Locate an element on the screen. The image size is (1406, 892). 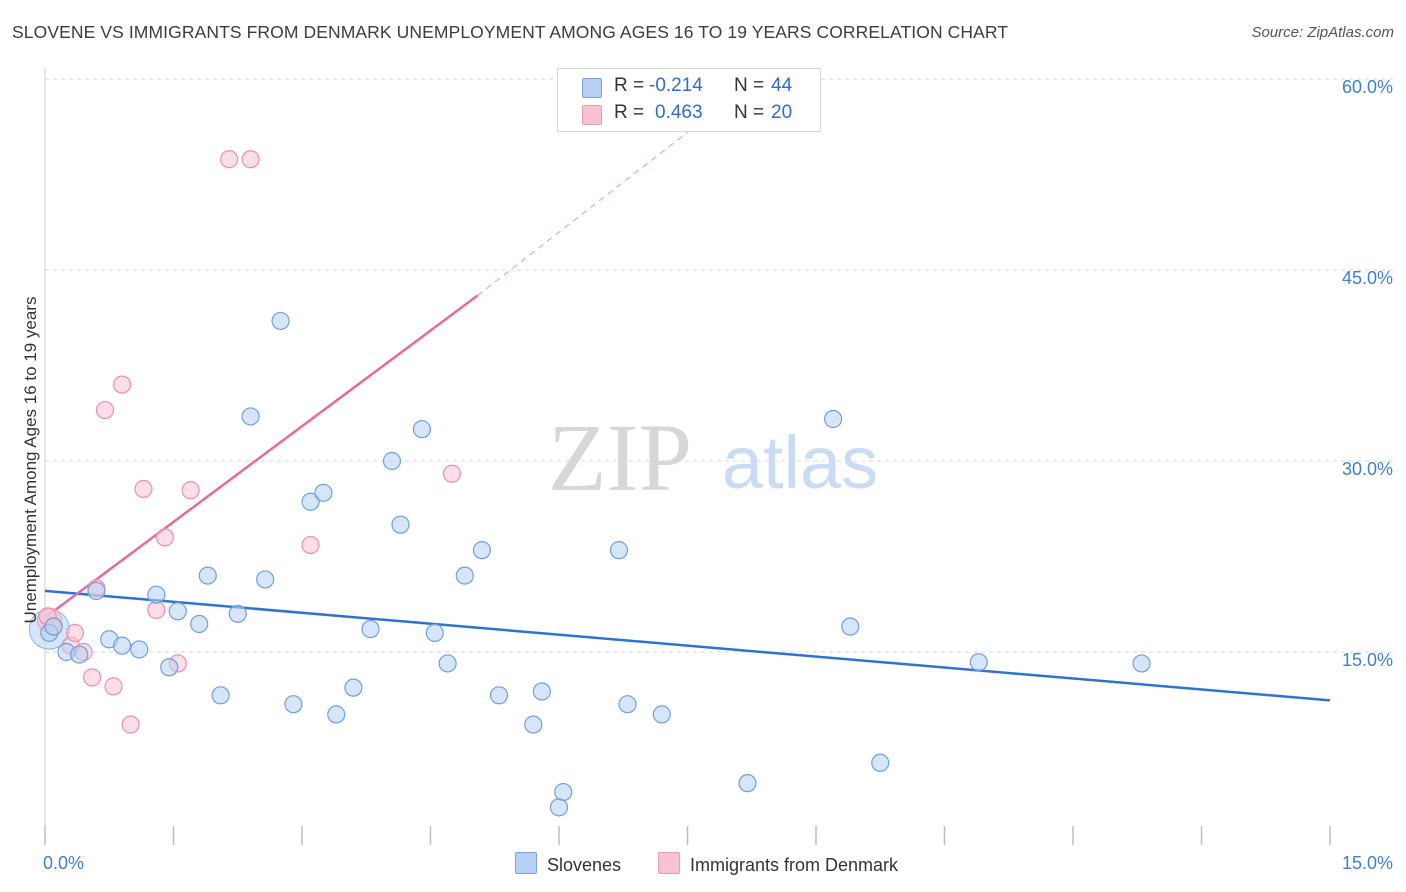
x-tick-label: 0.0% is located at coordinates (63, 863).